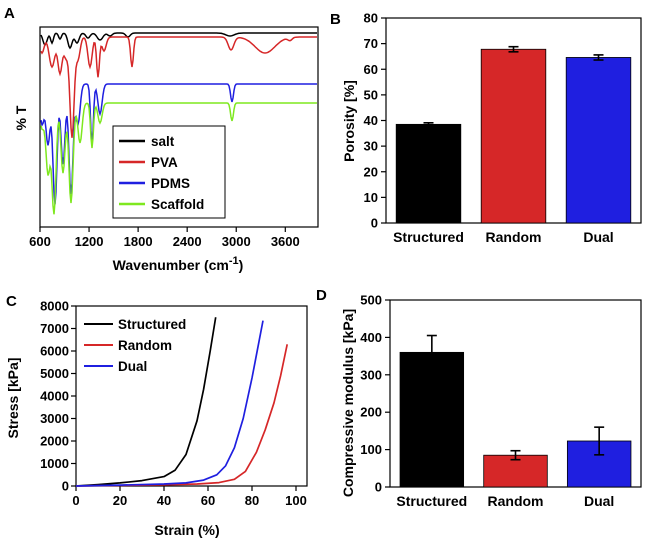 Image resolution: width=648 pixels, height=541 pixels. Describe the element at coordinates (11, 301) in the screenshot. I see `panel-letter-c: C` at that location.